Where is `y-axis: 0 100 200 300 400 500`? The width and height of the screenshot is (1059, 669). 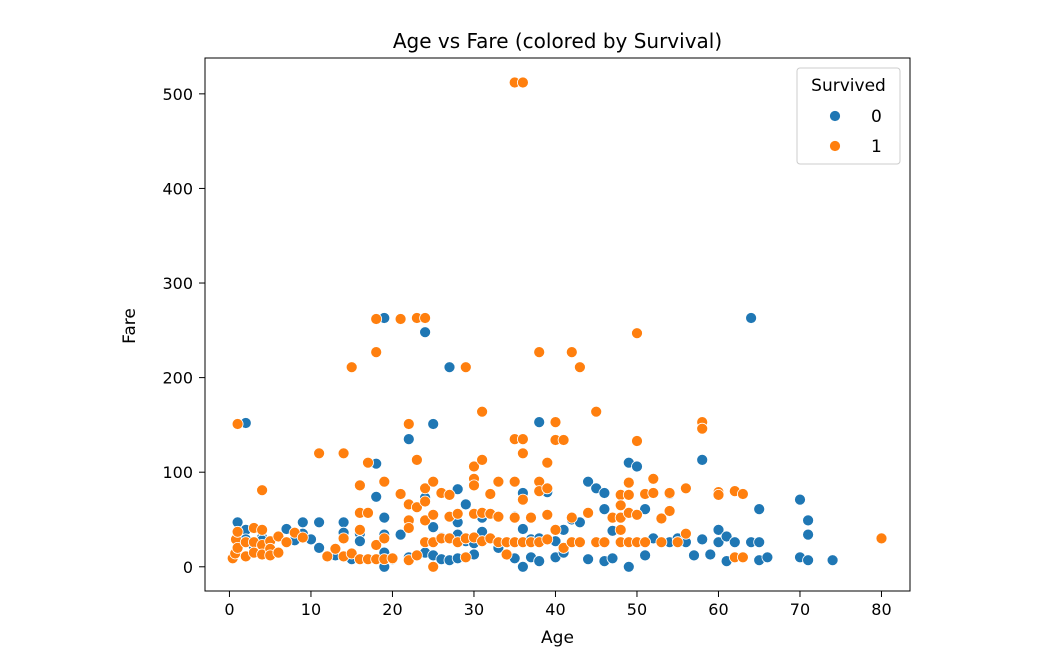
y-axis: 0 100 200 300 400 500 is located at coordinates (183, 331).